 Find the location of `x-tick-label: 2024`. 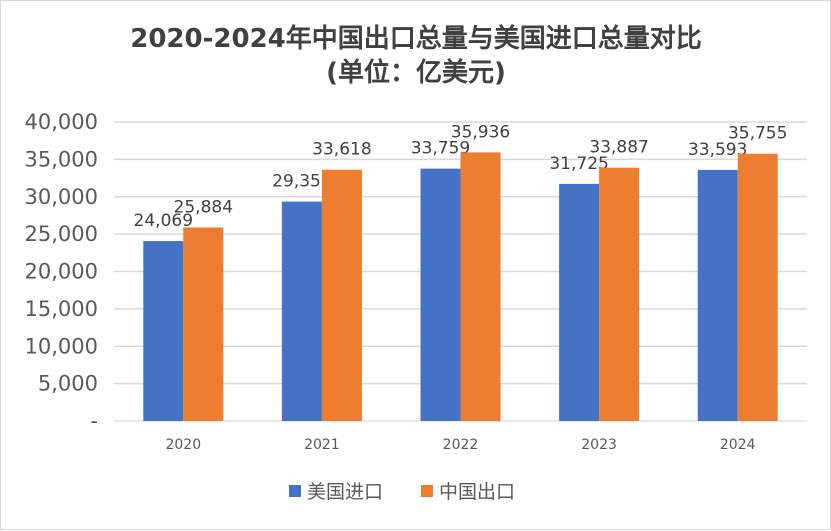

x-tick-label: 2024 is located at coordinates (738, 445).